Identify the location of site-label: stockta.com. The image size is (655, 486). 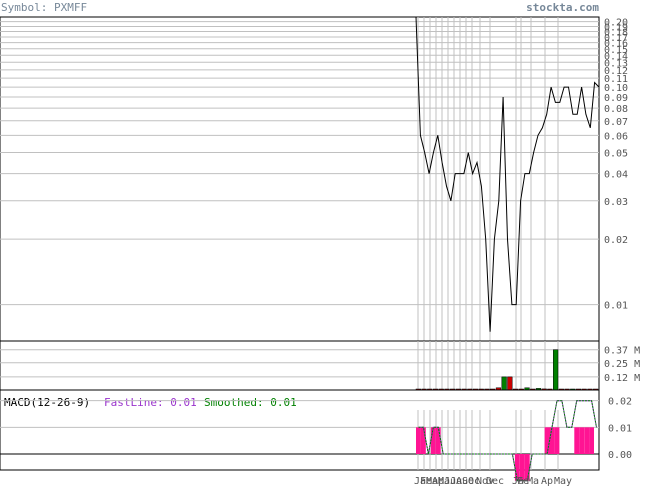
(562, 7).